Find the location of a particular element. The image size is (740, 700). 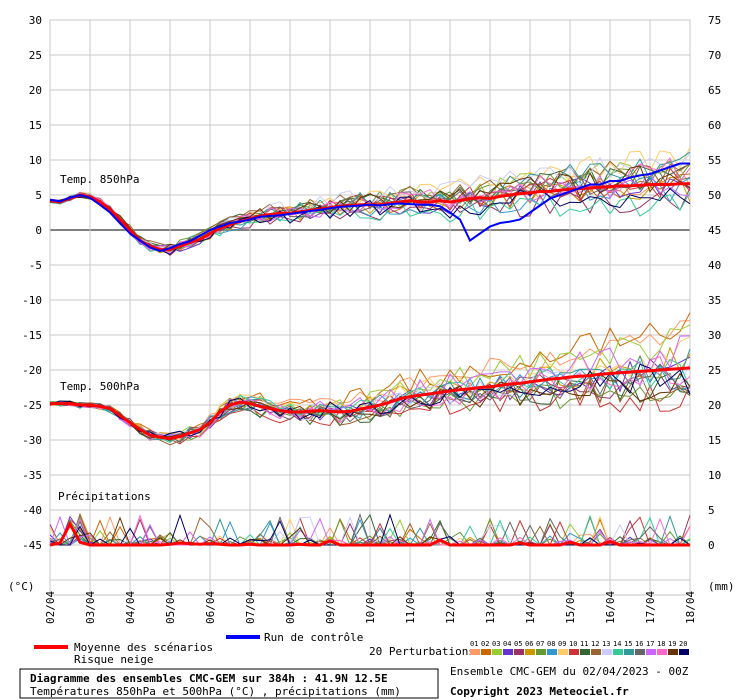

legend-perturbation-swatches: 01 02 03 04 05 06 07 08 09 10 11 12 13 14 15 16 17 18 19 20 is located at coordinates (579, 647).